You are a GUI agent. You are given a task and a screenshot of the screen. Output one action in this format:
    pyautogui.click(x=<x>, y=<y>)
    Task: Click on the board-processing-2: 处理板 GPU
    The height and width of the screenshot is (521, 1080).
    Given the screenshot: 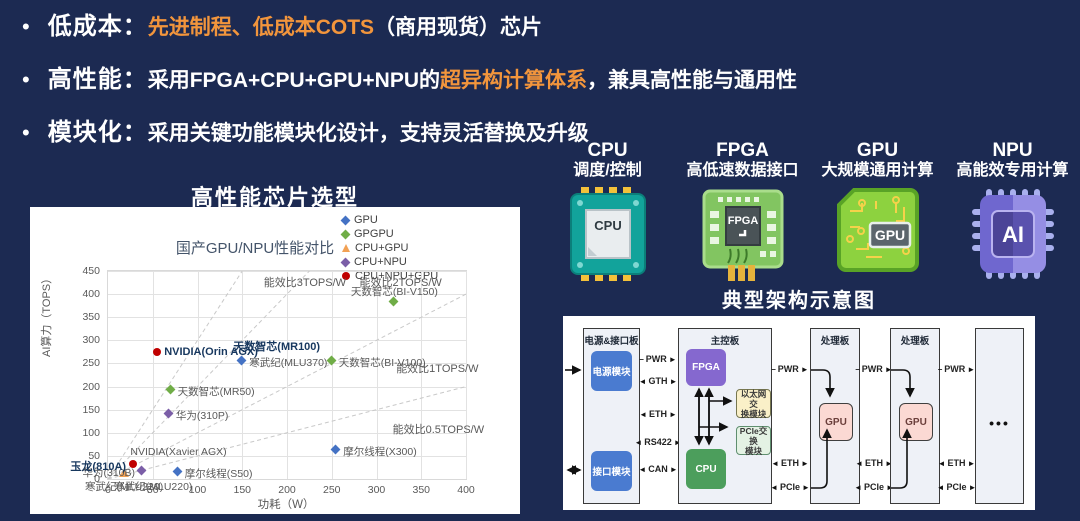 What is the action you would take?
    pyautogui.click(x=915, y=416)
    